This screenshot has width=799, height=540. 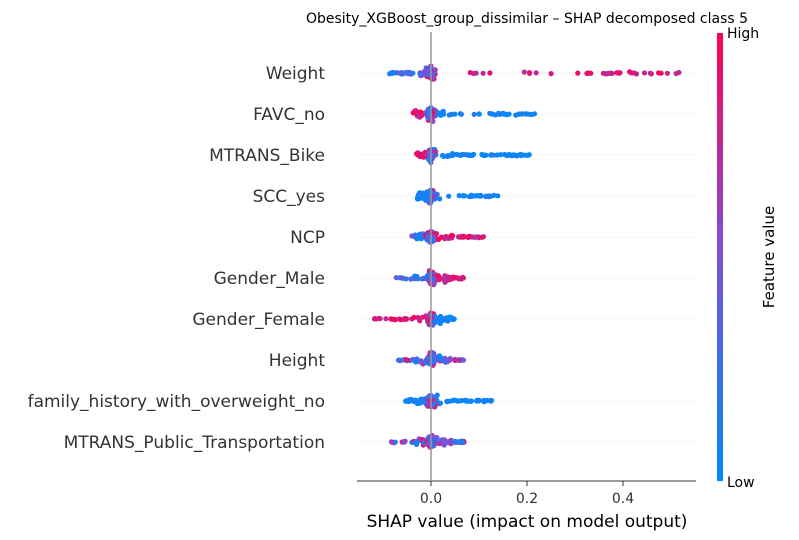 I want to click on x-tick-label: 0.4, so click(x=623, y=499).